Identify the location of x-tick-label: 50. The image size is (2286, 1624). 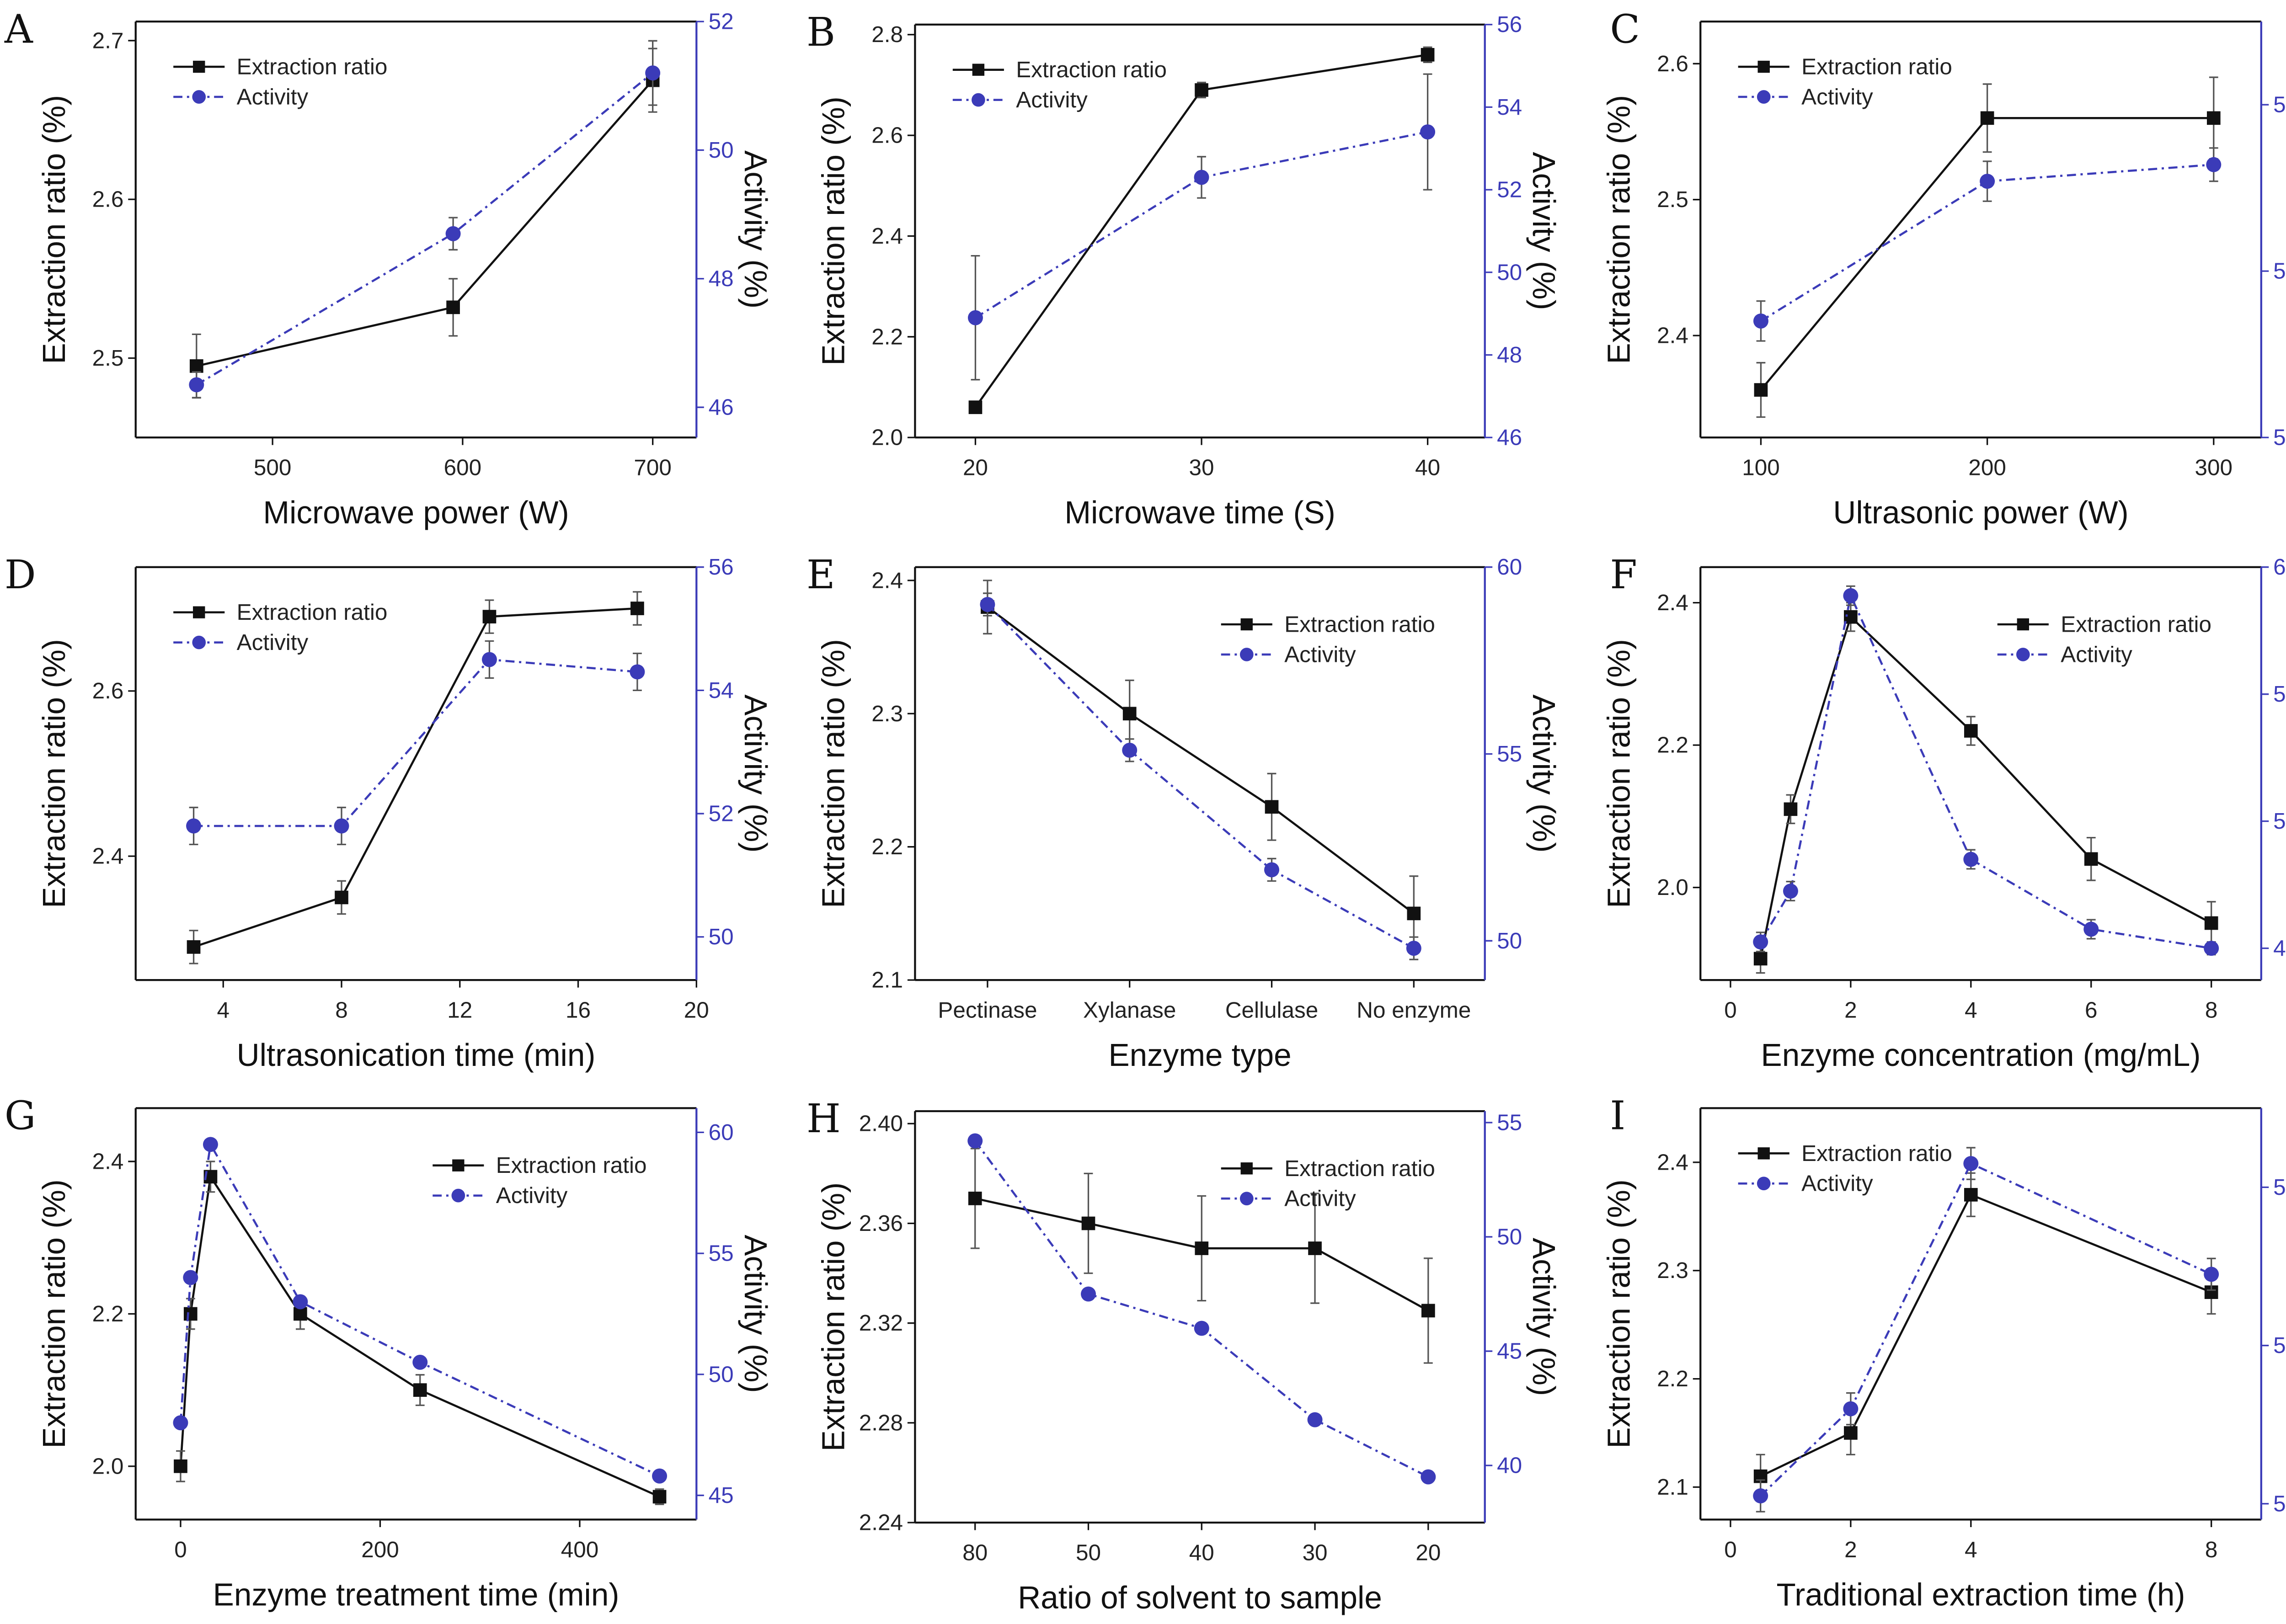
(1089, 1552).